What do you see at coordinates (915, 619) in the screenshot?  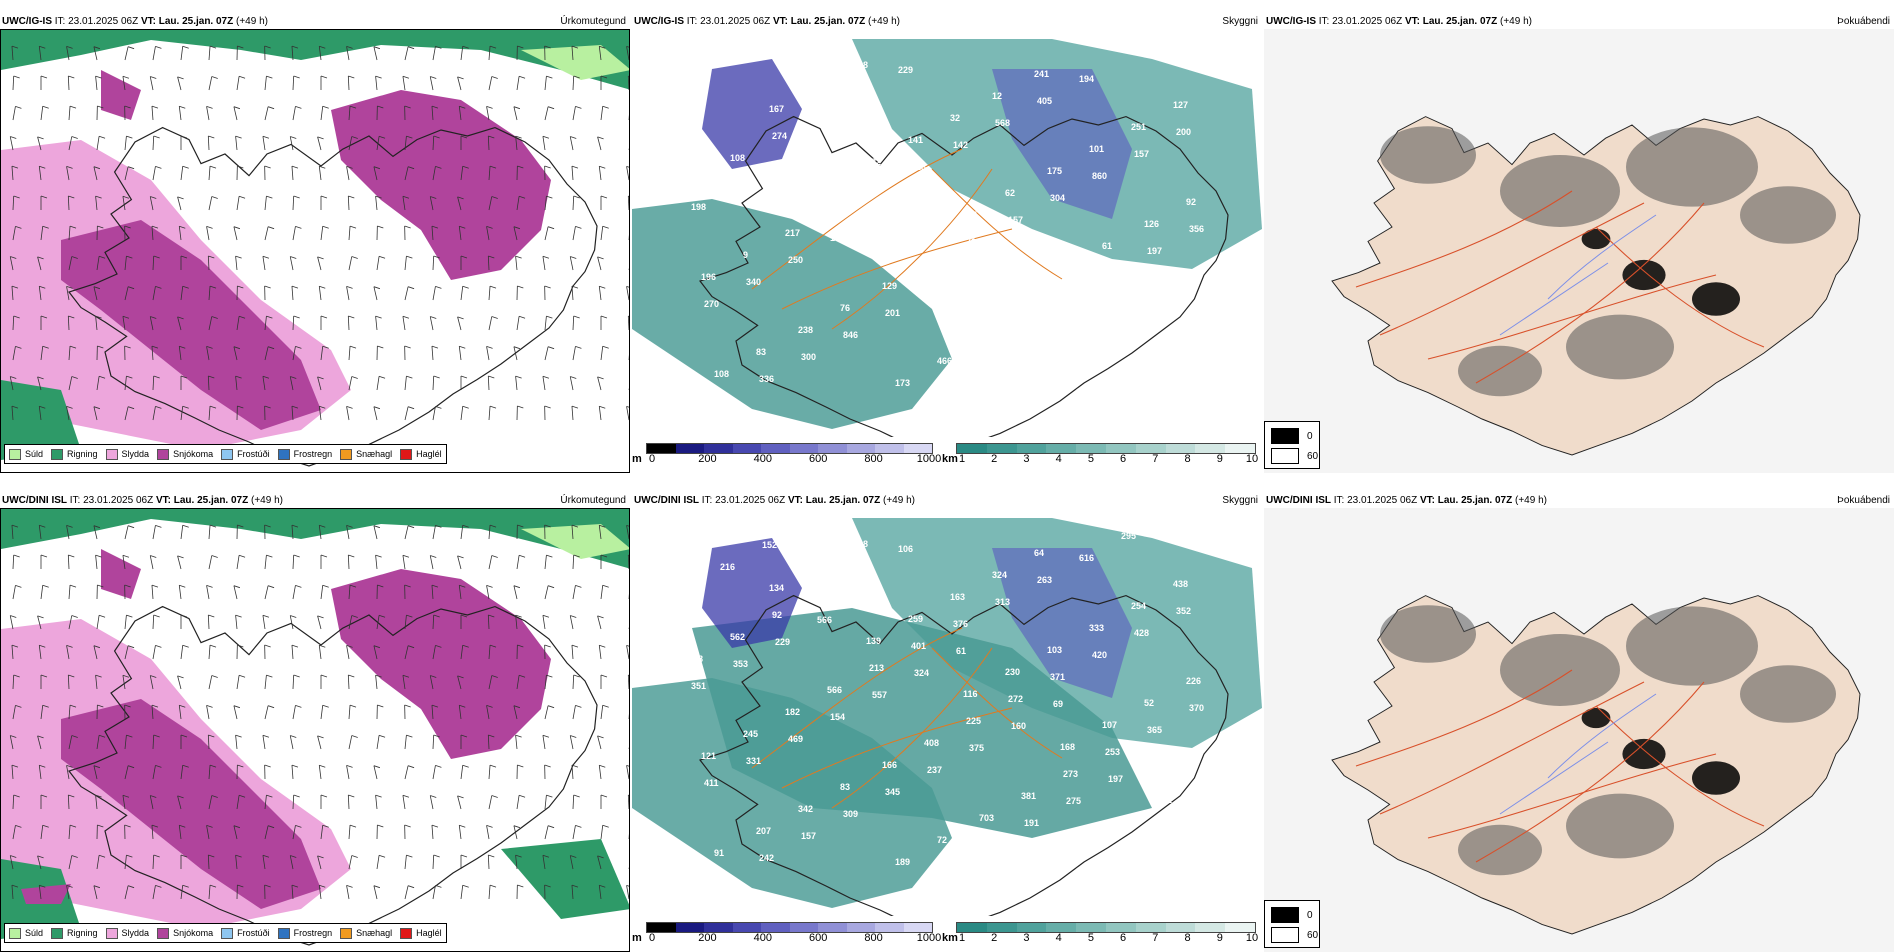 I see `cloud-base-label: 259` at bounding box center [915, 619].